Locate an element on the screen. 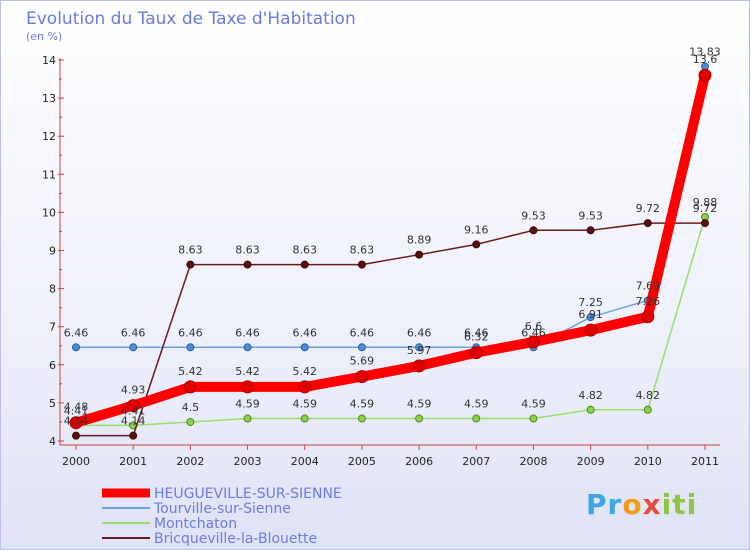  y-tick-label: 6 is located at coordinates (52, 365).